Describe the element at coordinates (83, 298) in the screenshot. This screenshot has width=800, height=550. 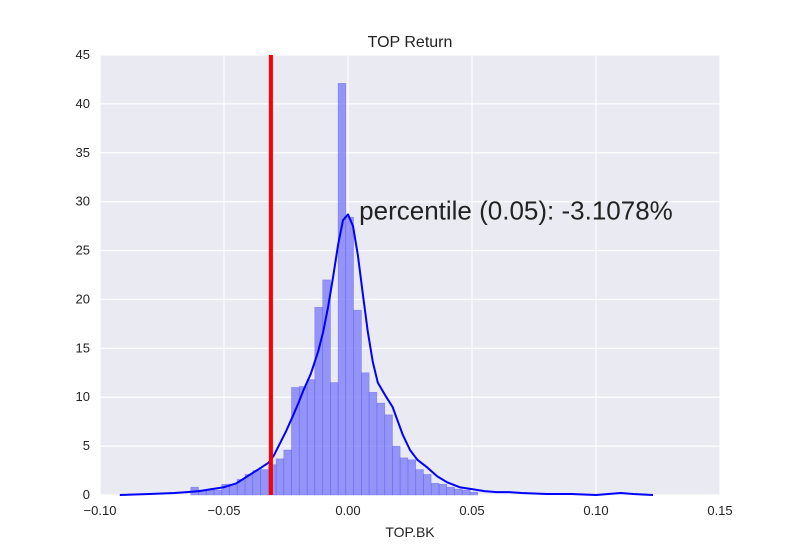
I see `y-tick-label: 20` at that location.